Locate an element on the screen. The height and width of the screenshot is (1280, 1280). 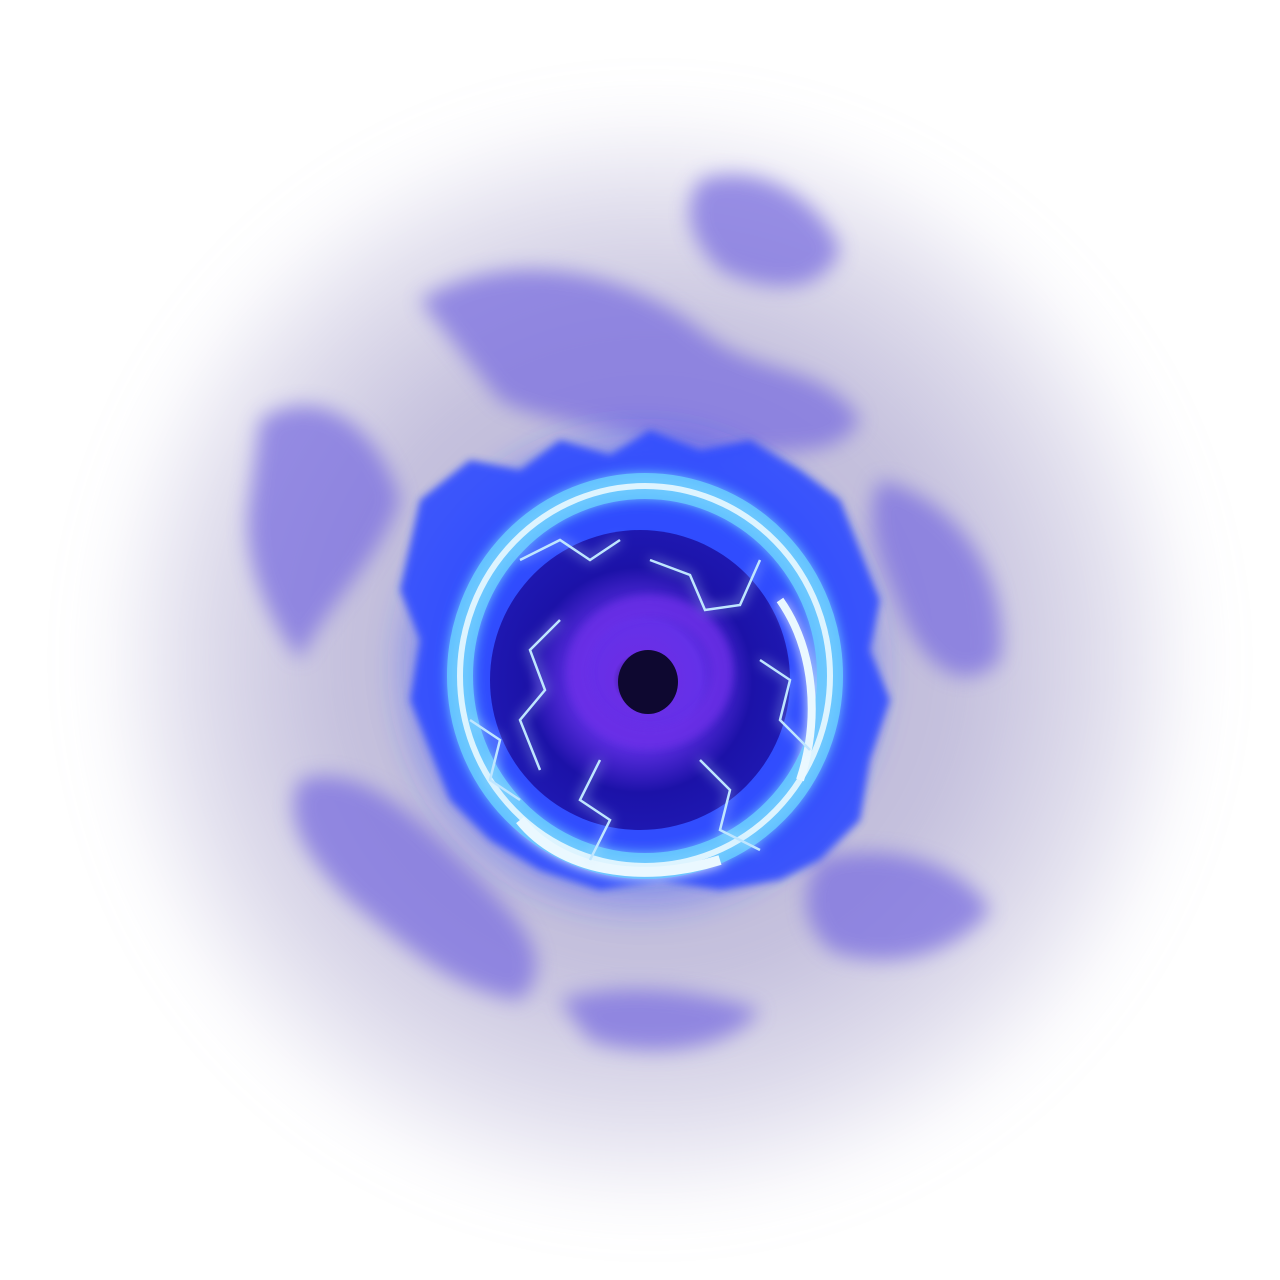
vortex-eye is located at coordinates (648, 682).